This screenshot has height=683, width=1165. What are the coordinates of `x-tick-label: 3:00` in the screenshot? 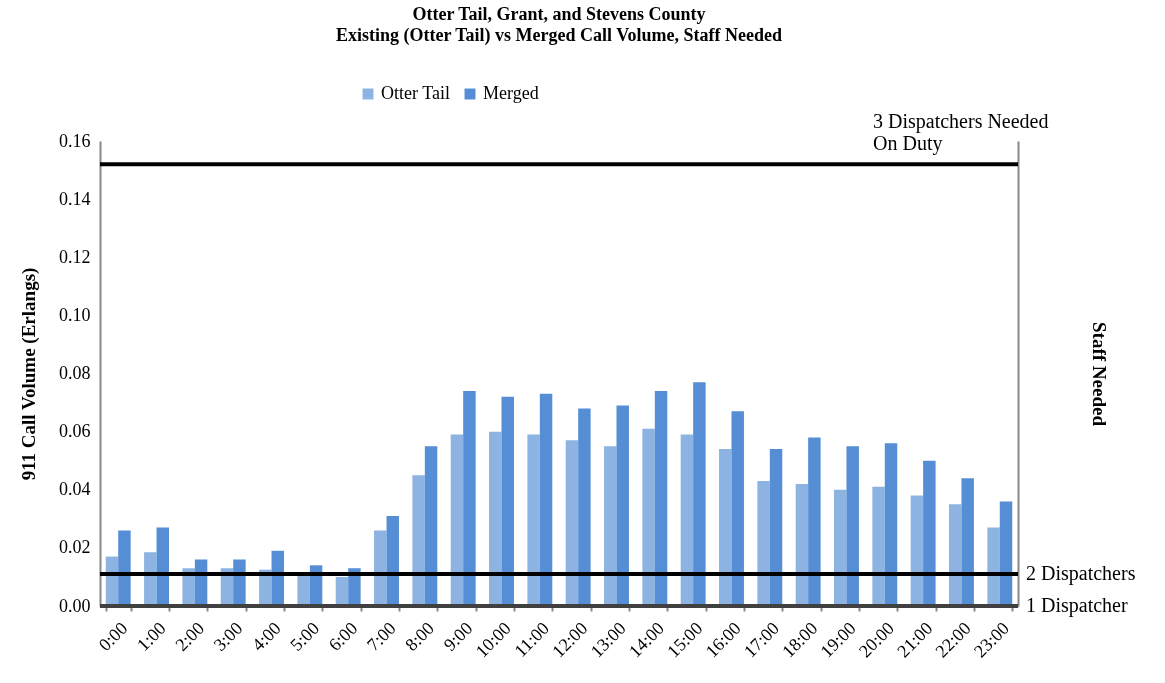 It's located at (228, 636).